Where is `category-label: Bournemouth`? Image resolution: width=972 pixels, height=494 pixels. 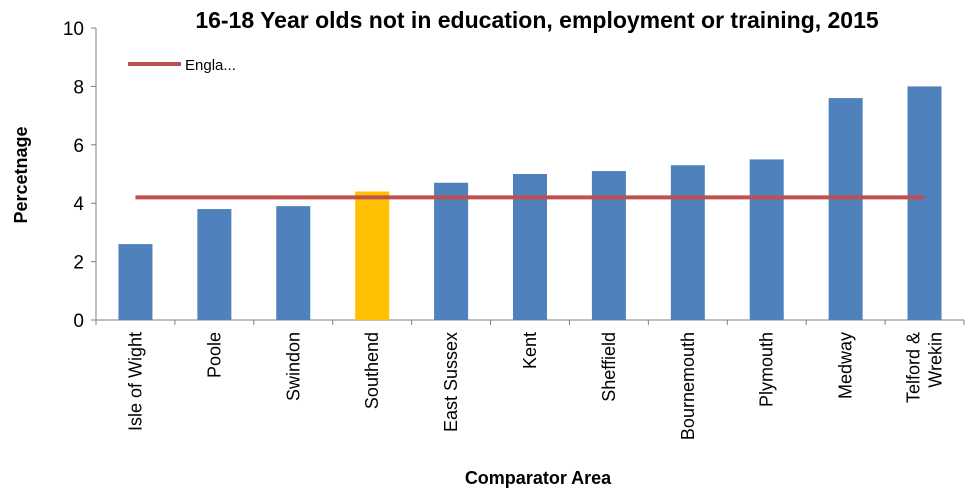
category-label: Bournemouth is located at coordinates (688, 386).